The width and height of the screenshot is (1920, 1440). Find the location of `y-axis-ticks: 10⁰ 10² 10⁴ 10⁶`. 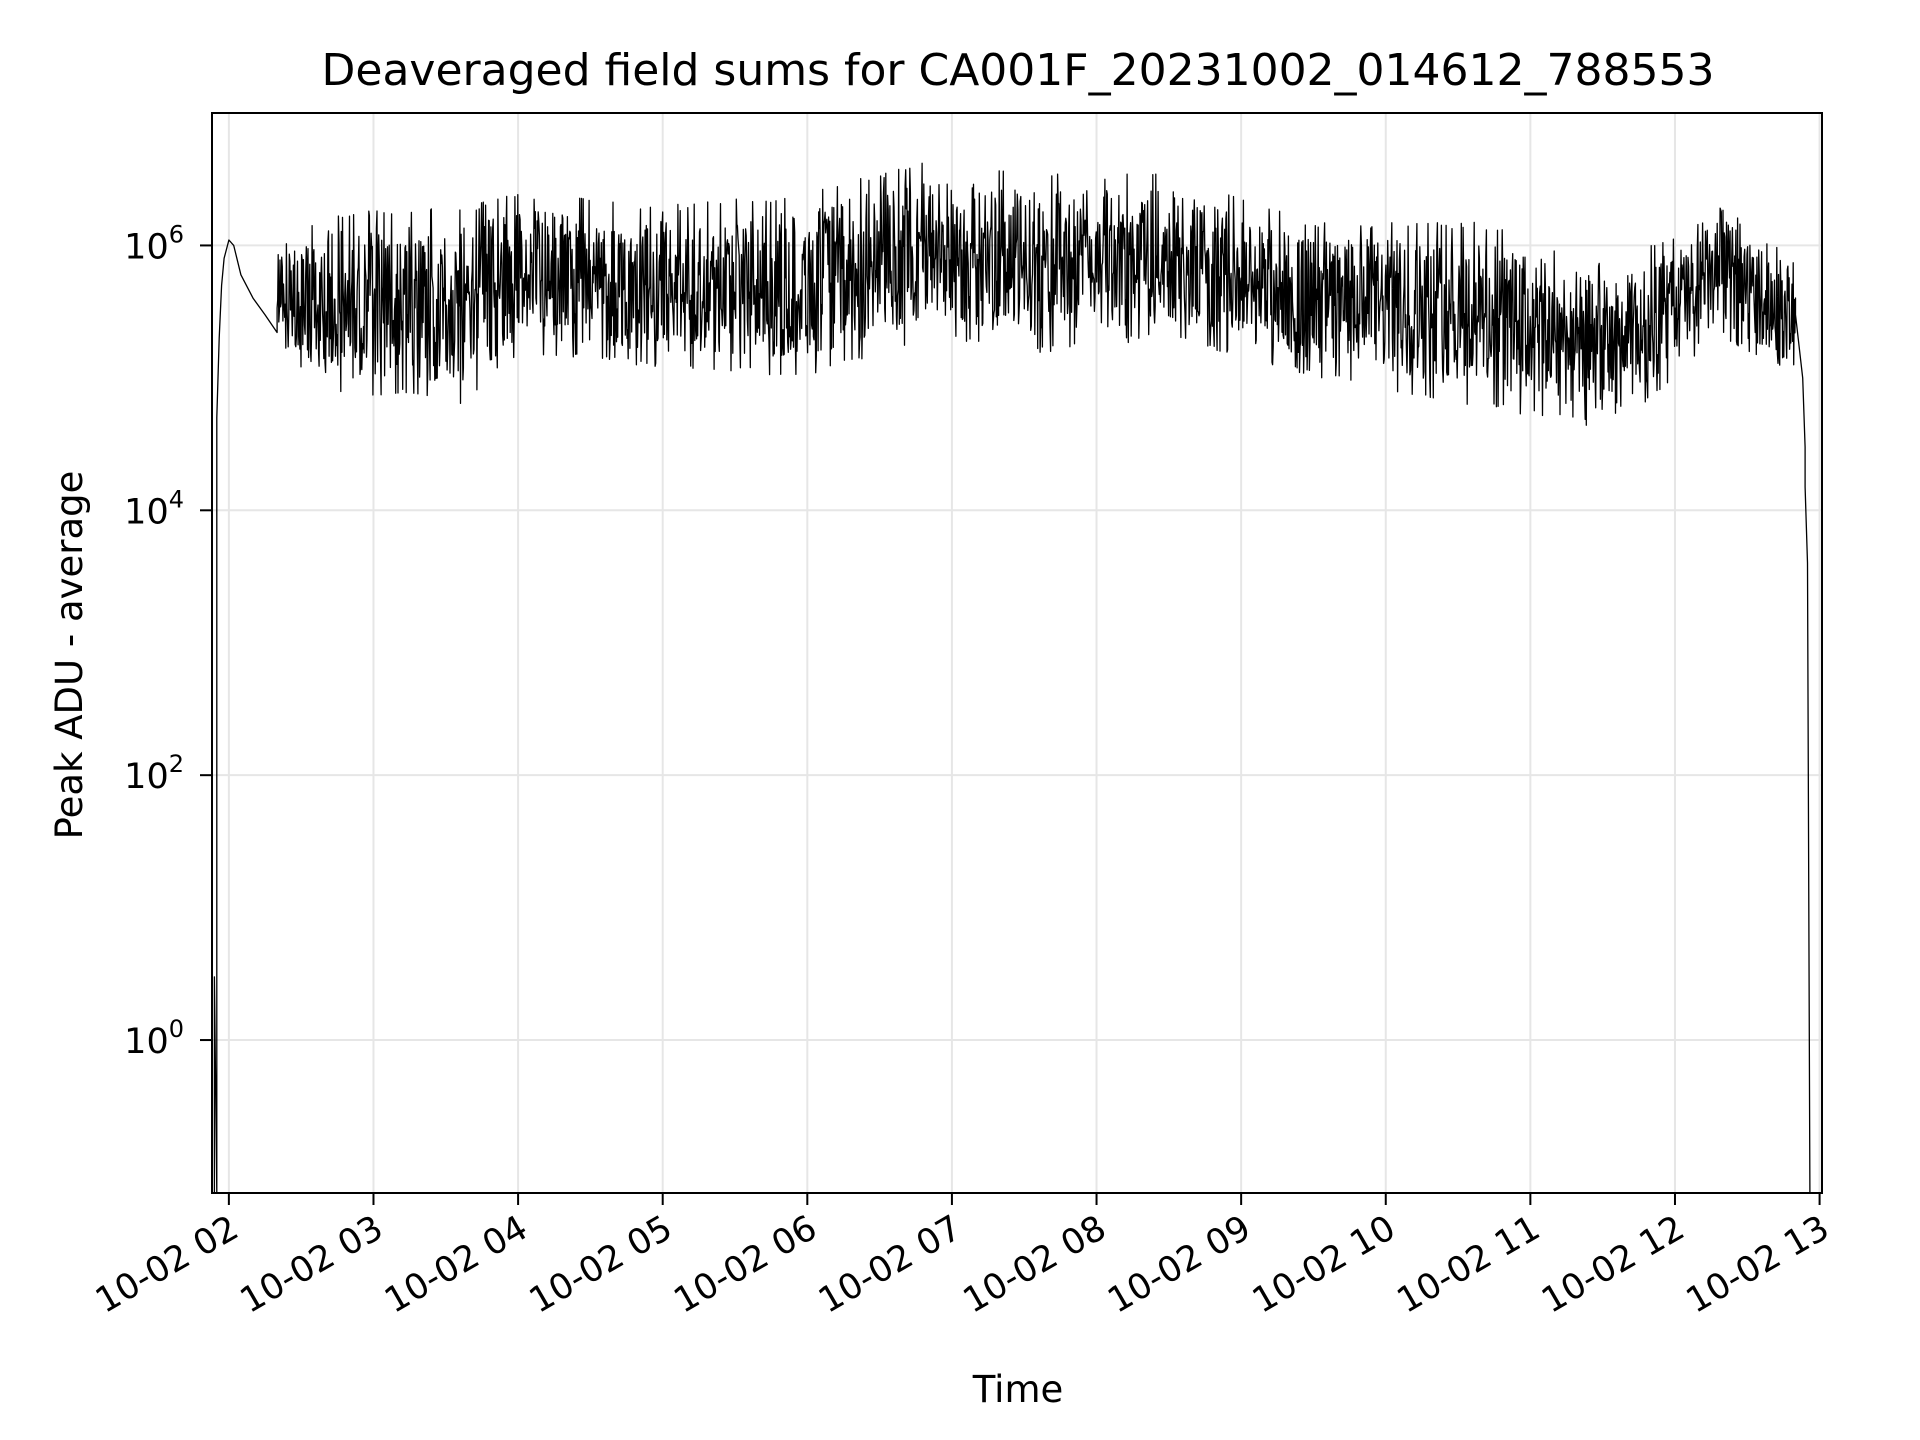

y-axis-ticks: 10⁰ 10² 10⁴ 10⁶ is located at coordinates (168, 641).